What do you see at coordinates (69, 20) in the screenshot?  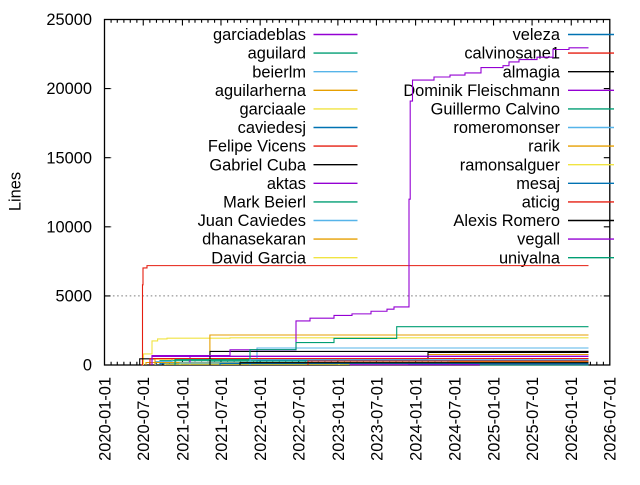 I see `svg-text: 25000` at bounding box center [69, 20].